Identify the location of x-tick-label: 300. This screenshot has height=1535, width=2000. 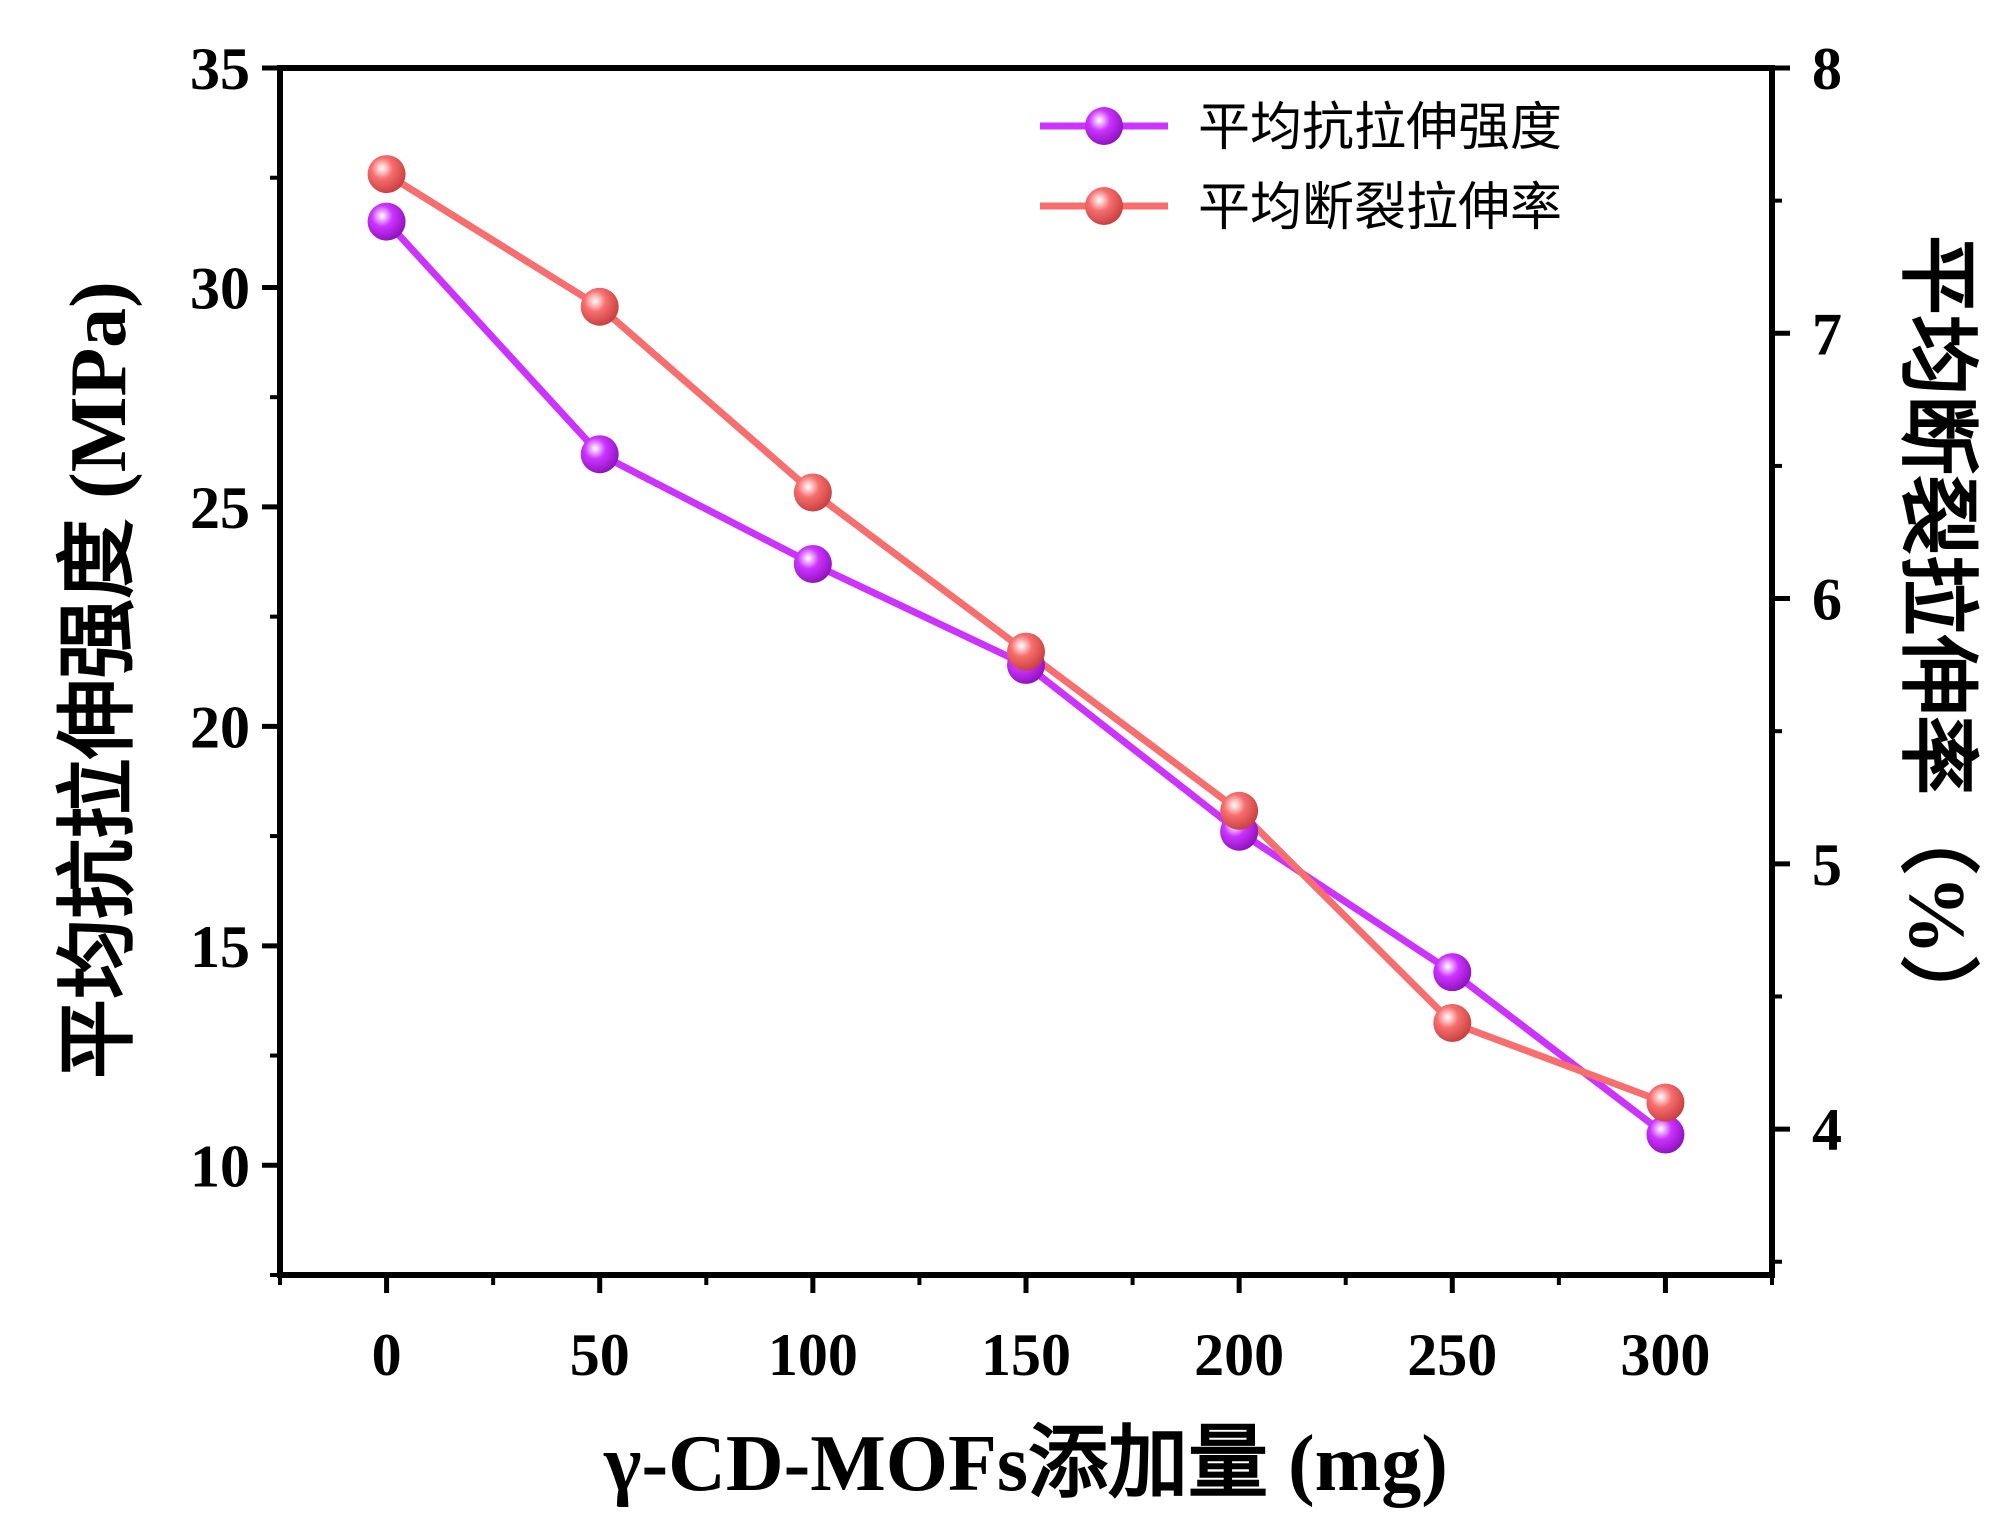
(1665, 1355).